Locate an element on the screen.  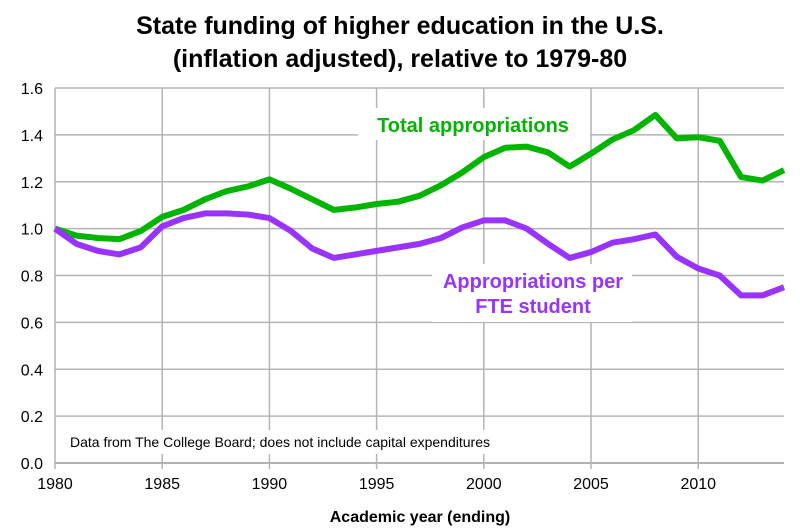
x-tick-label: 1990 is located at coordinates (270, 484).